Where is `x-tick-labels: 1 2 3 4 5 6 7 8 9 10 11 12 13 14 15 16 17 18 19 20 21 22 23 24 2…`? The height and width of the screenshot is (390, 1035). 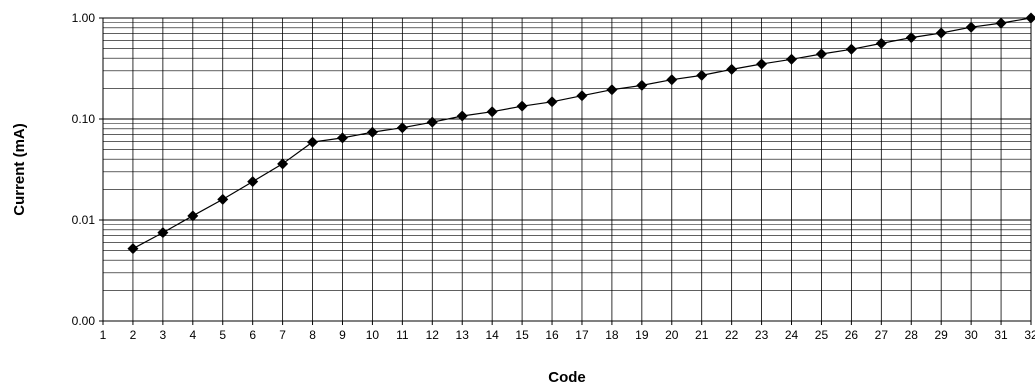 x-tick-labels: 1 2 3 4 5 6 7 8 9 10 11 12 13 14 15 16 17 18 19 20 21 22 23 24 2… is located at coordinates (567, 331).